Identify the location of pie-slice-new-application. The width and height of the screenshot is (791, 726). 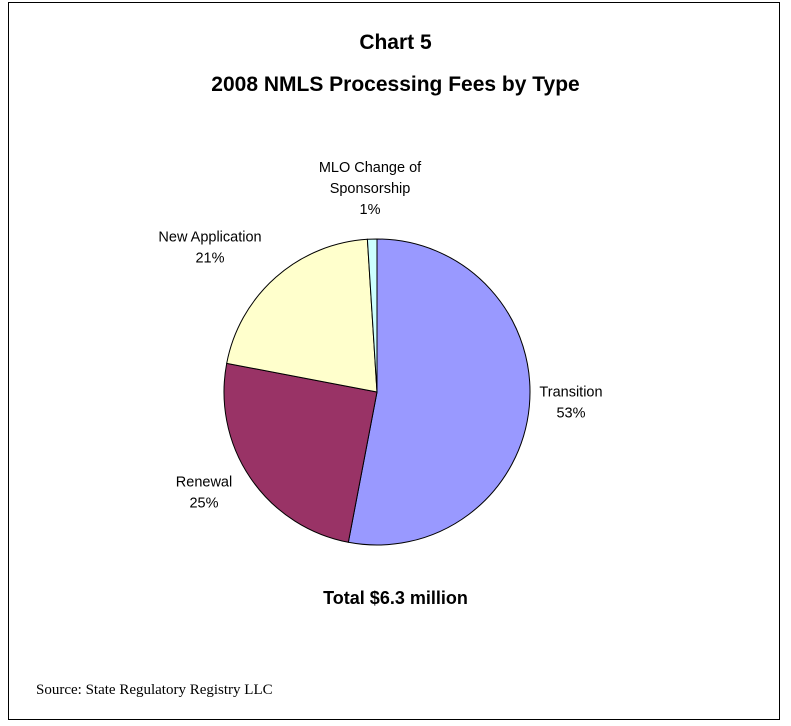
(302, 315).